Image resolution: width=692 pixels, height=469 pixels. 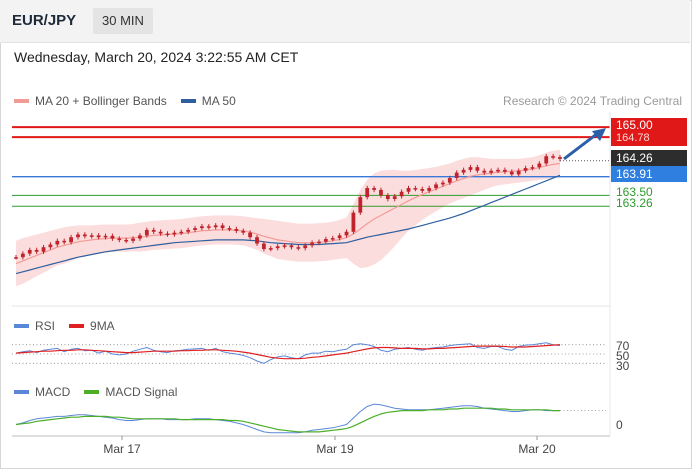 I want to click on rsi-9ma-line, so click(x=288, y=352).